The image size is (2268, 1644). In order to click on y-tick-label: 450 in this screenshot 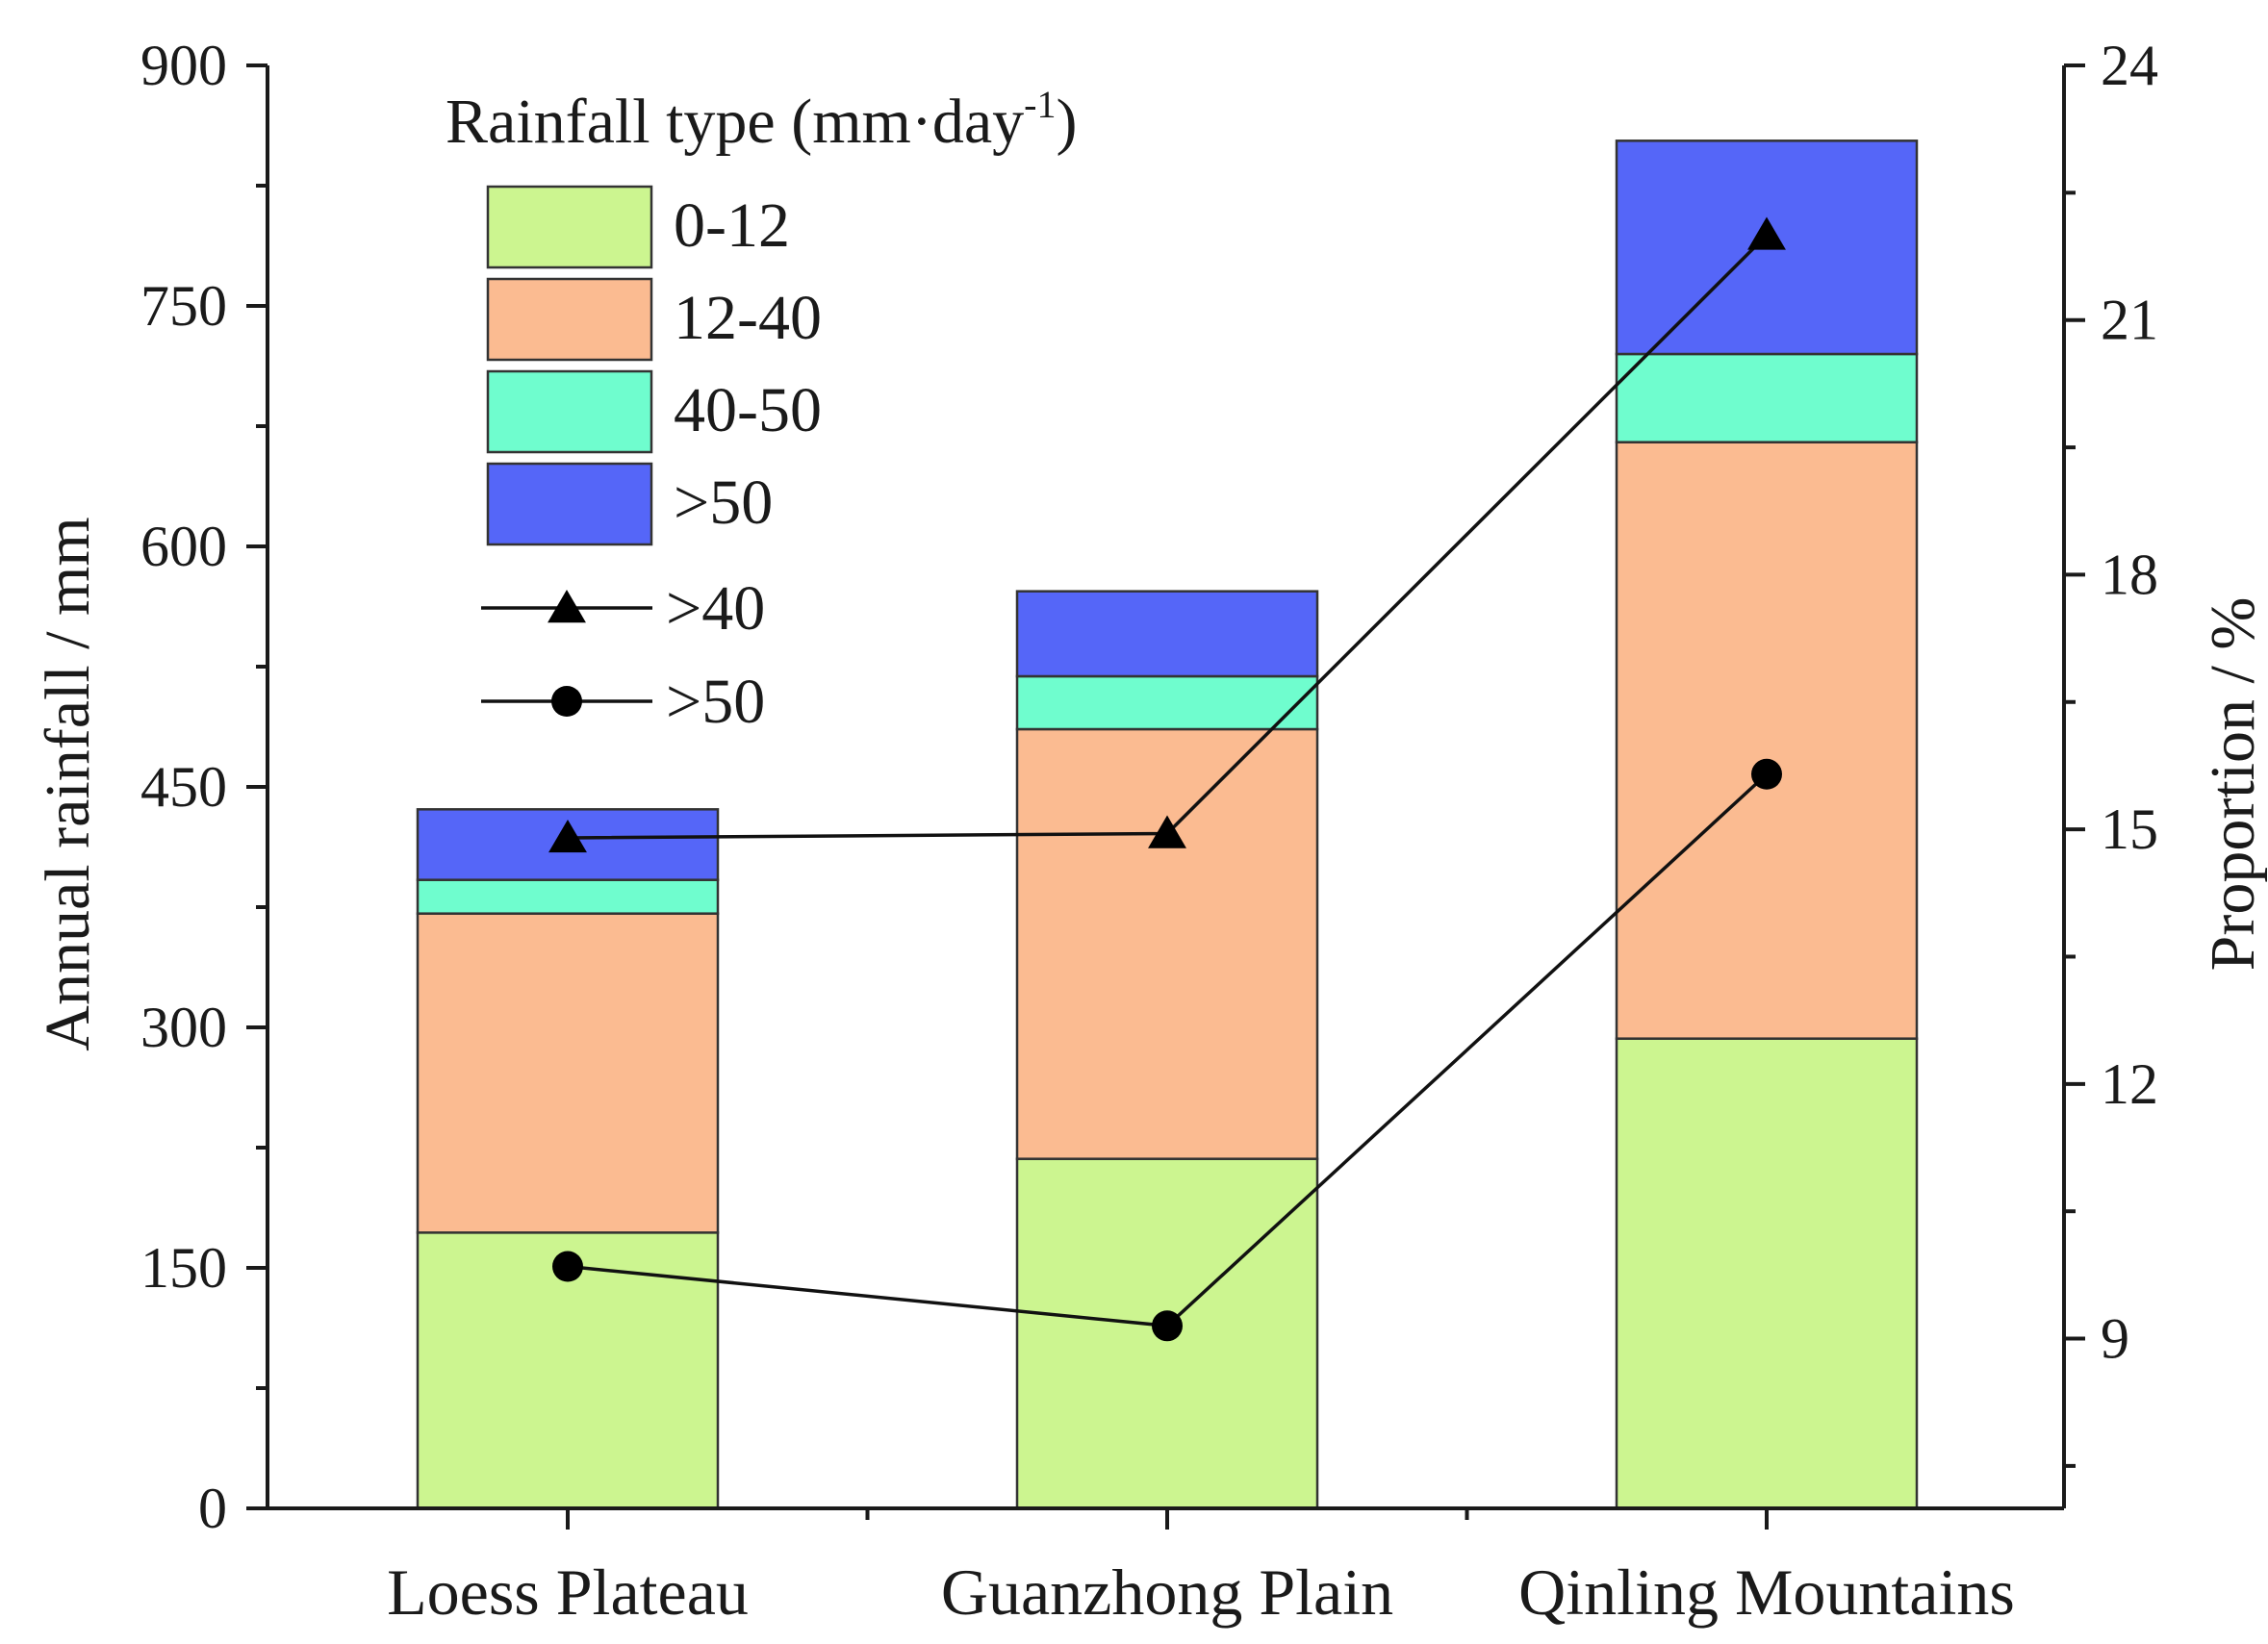, I will do `click(183, 787)`.